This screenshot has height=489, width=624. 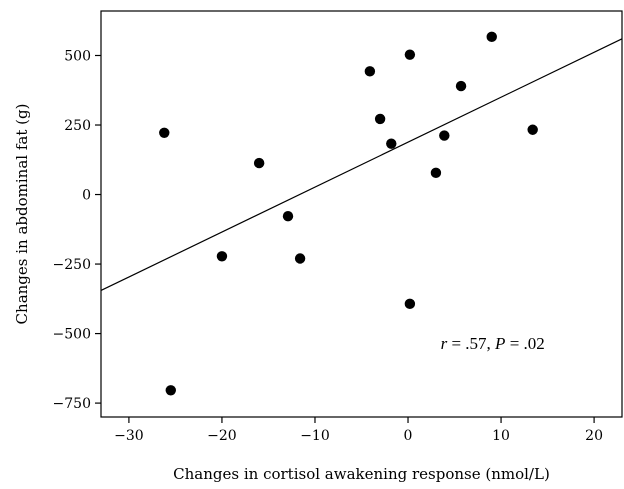 I want to click on x-tick-label: −10, so click(x=315, y=436).